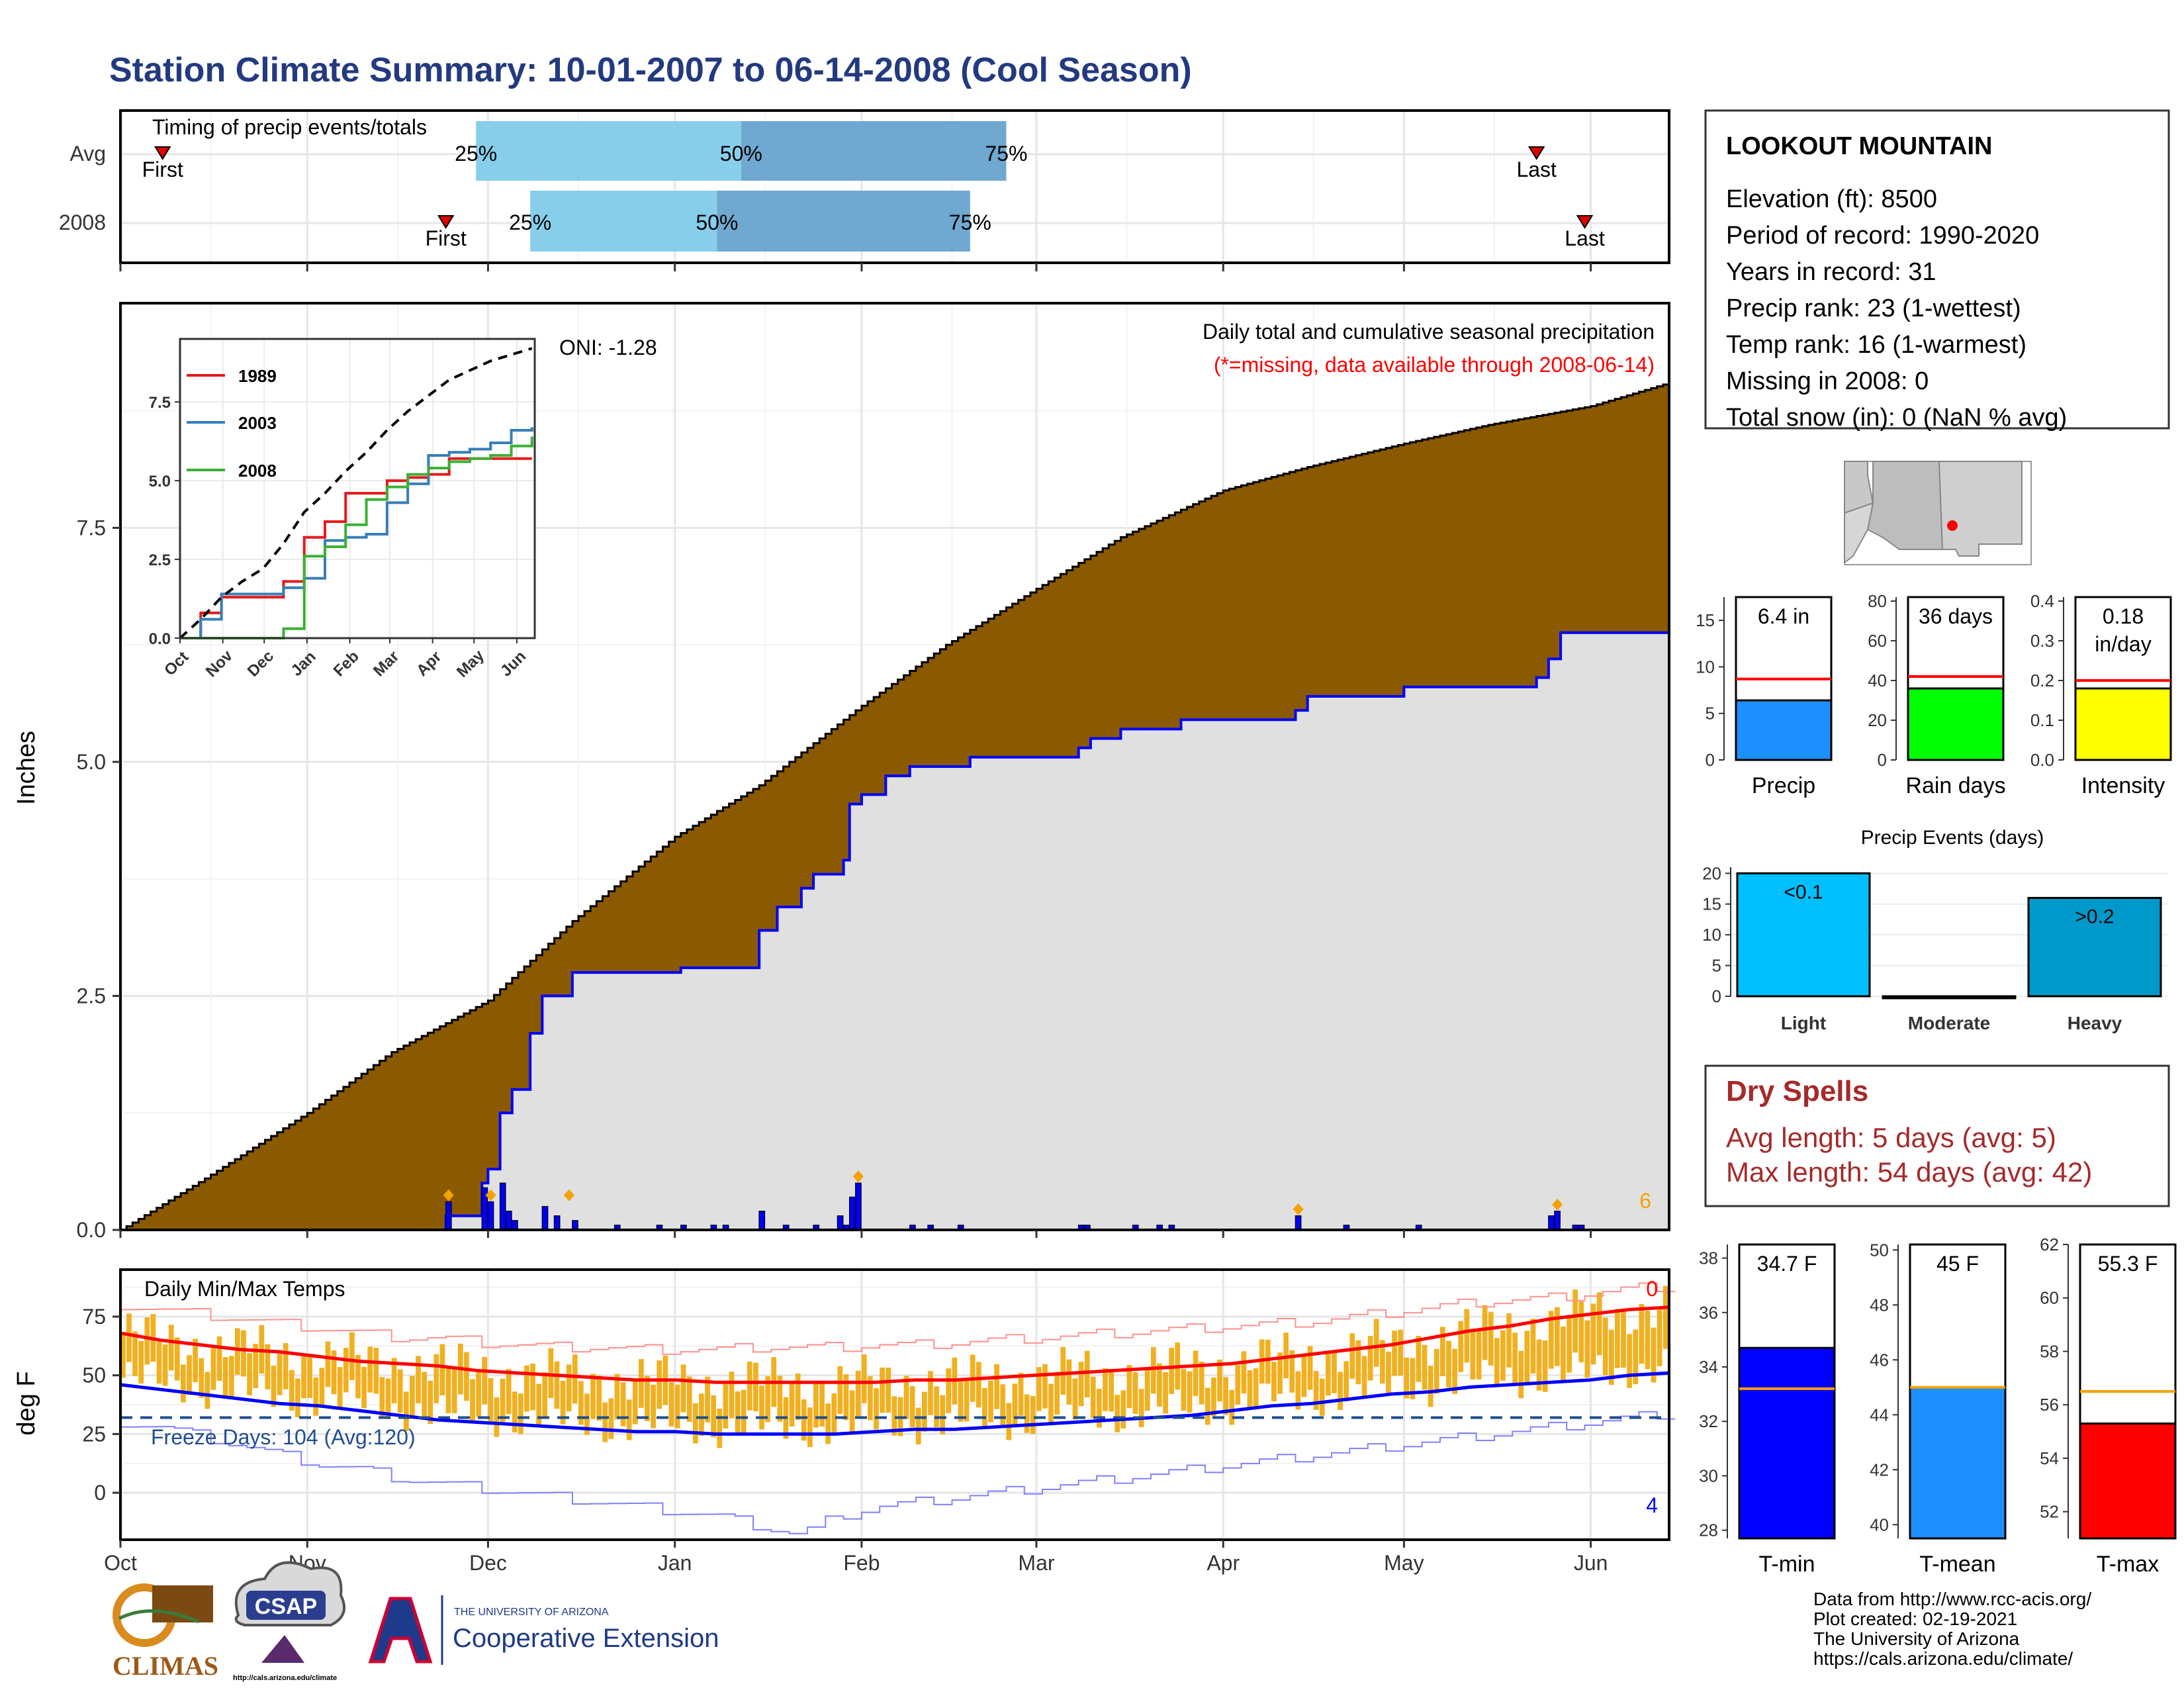  Describe the element at coordinates (476, 153) in the screenshot. I see `timing-p25-label-avg: 25%` at that location.